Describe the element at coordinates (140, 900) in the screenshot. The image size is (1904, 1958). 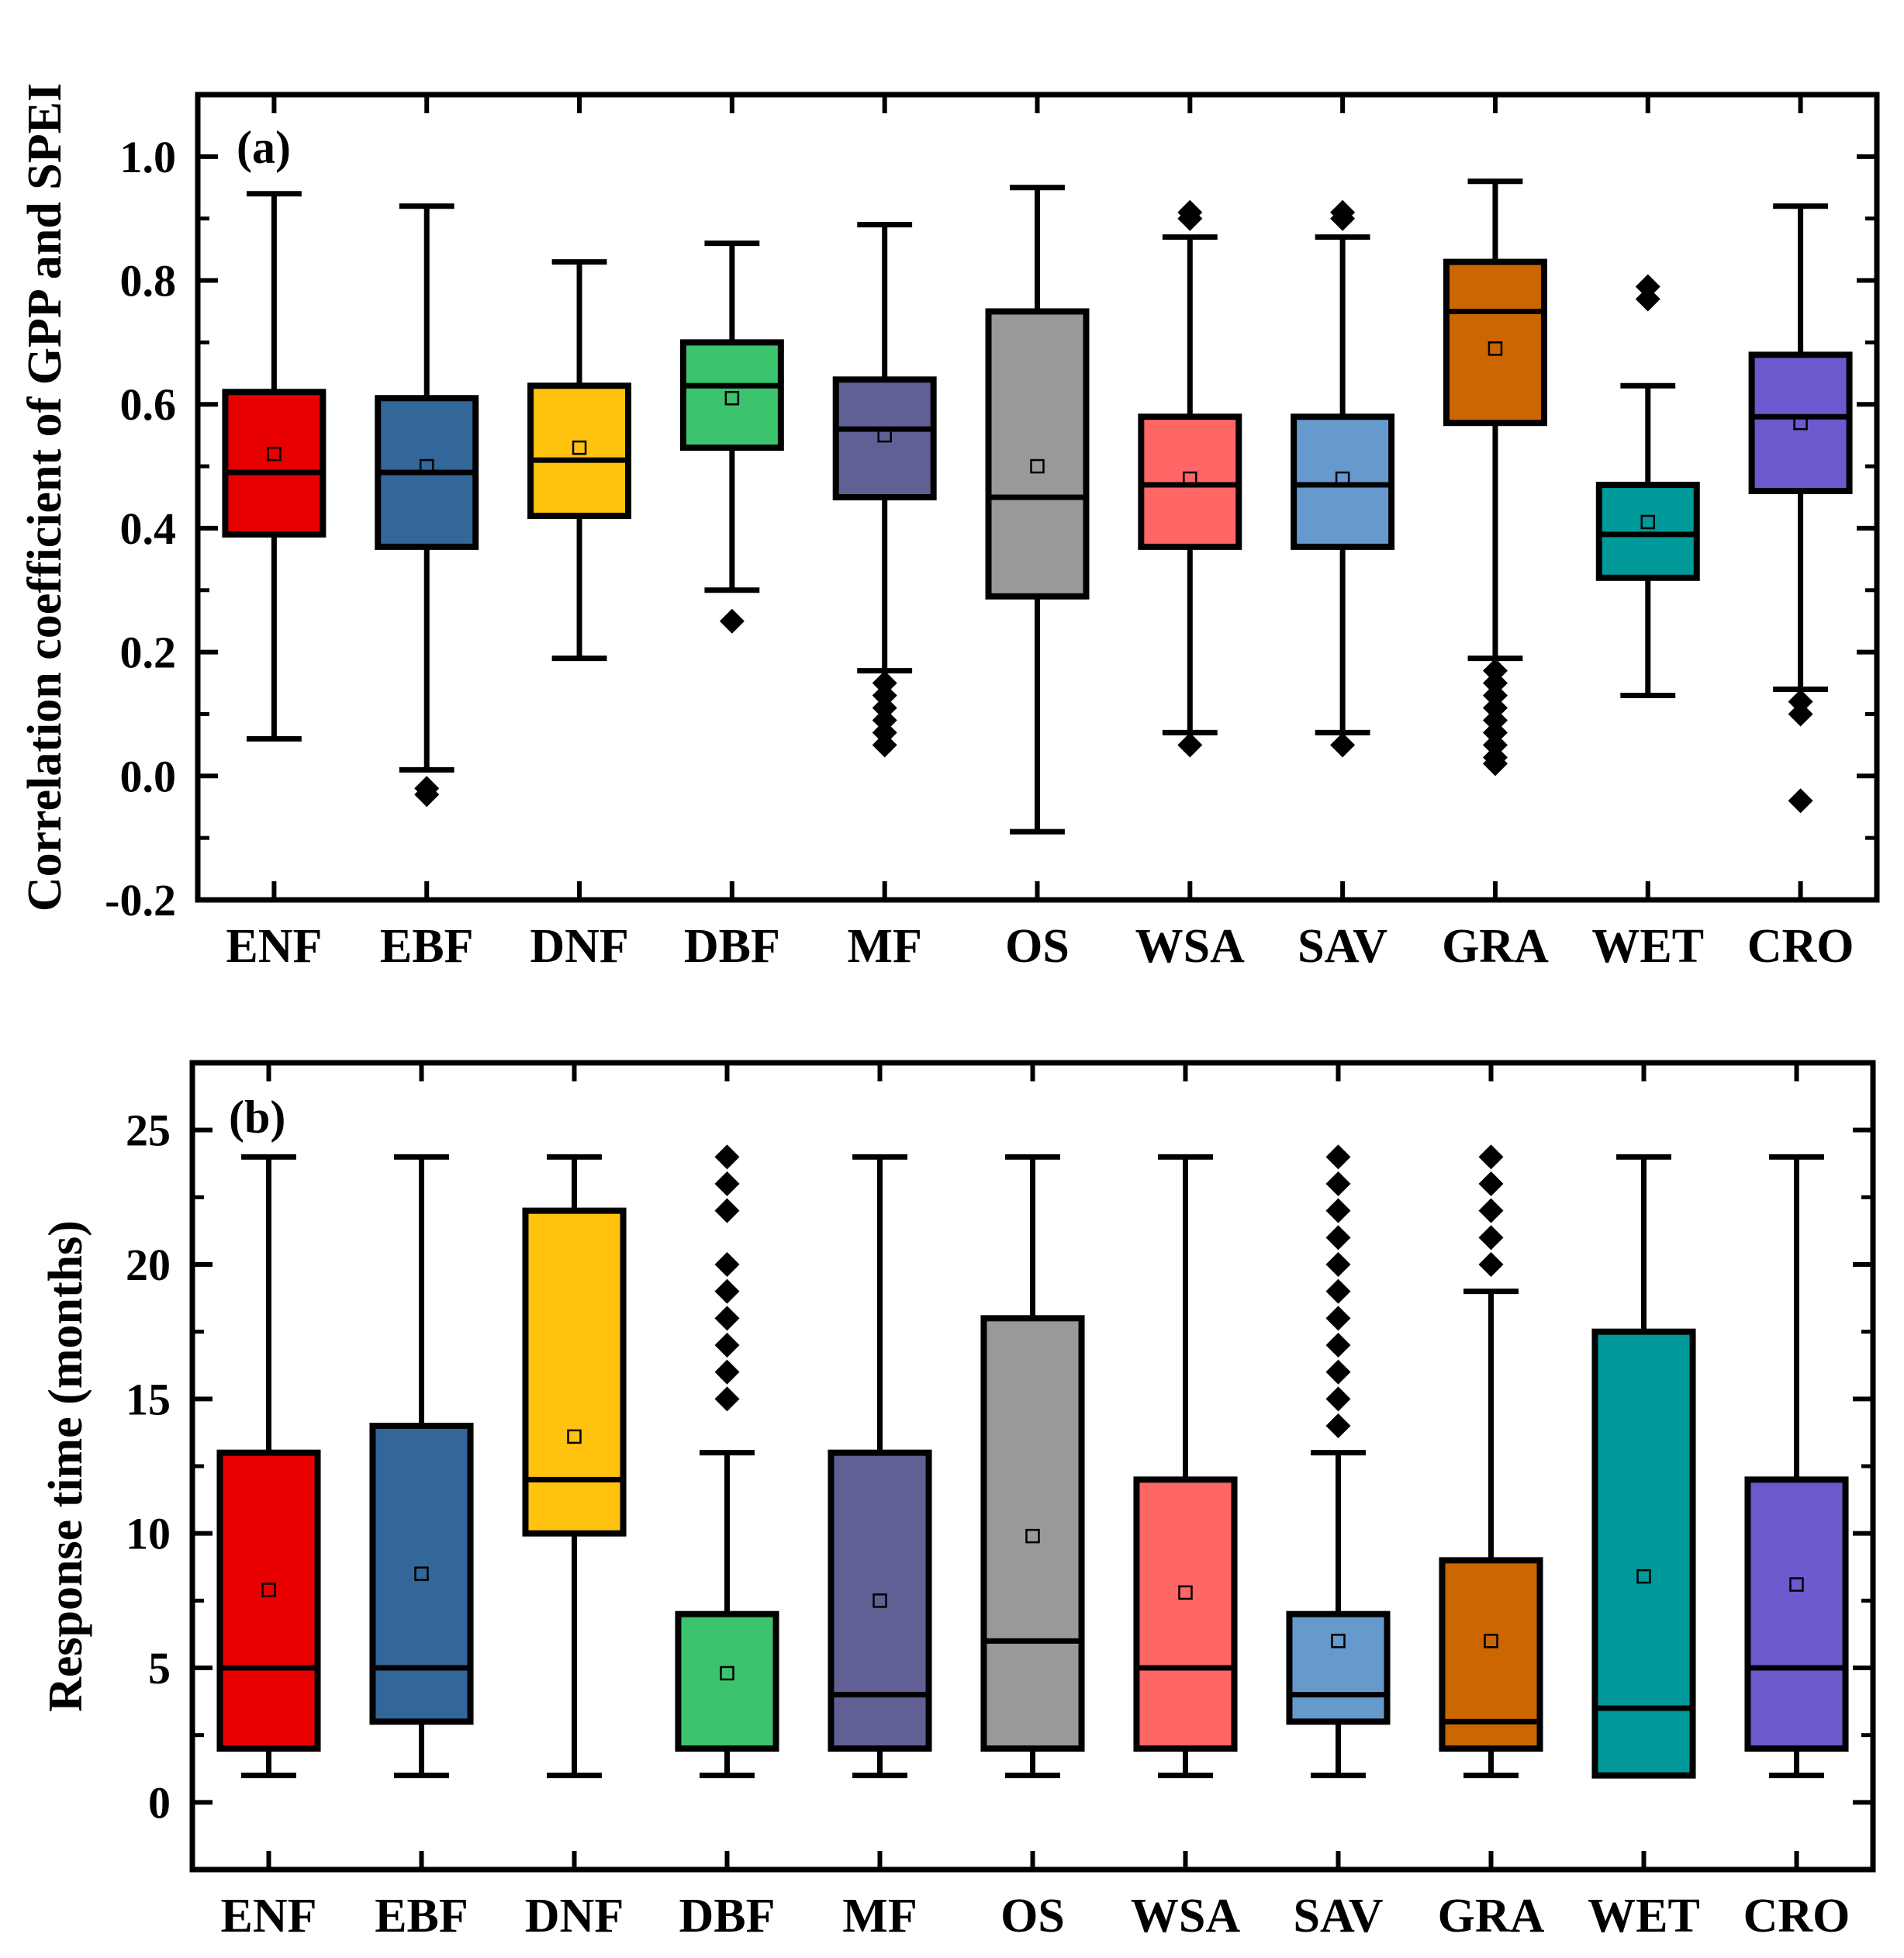
I see `y-tick-label: -0.2` at that location.